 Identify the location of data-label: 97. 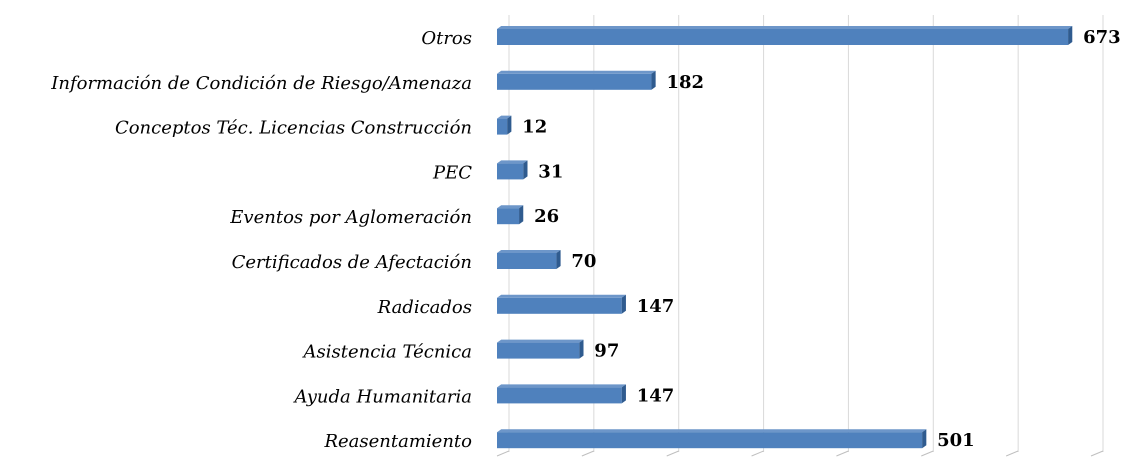
(606, 351).